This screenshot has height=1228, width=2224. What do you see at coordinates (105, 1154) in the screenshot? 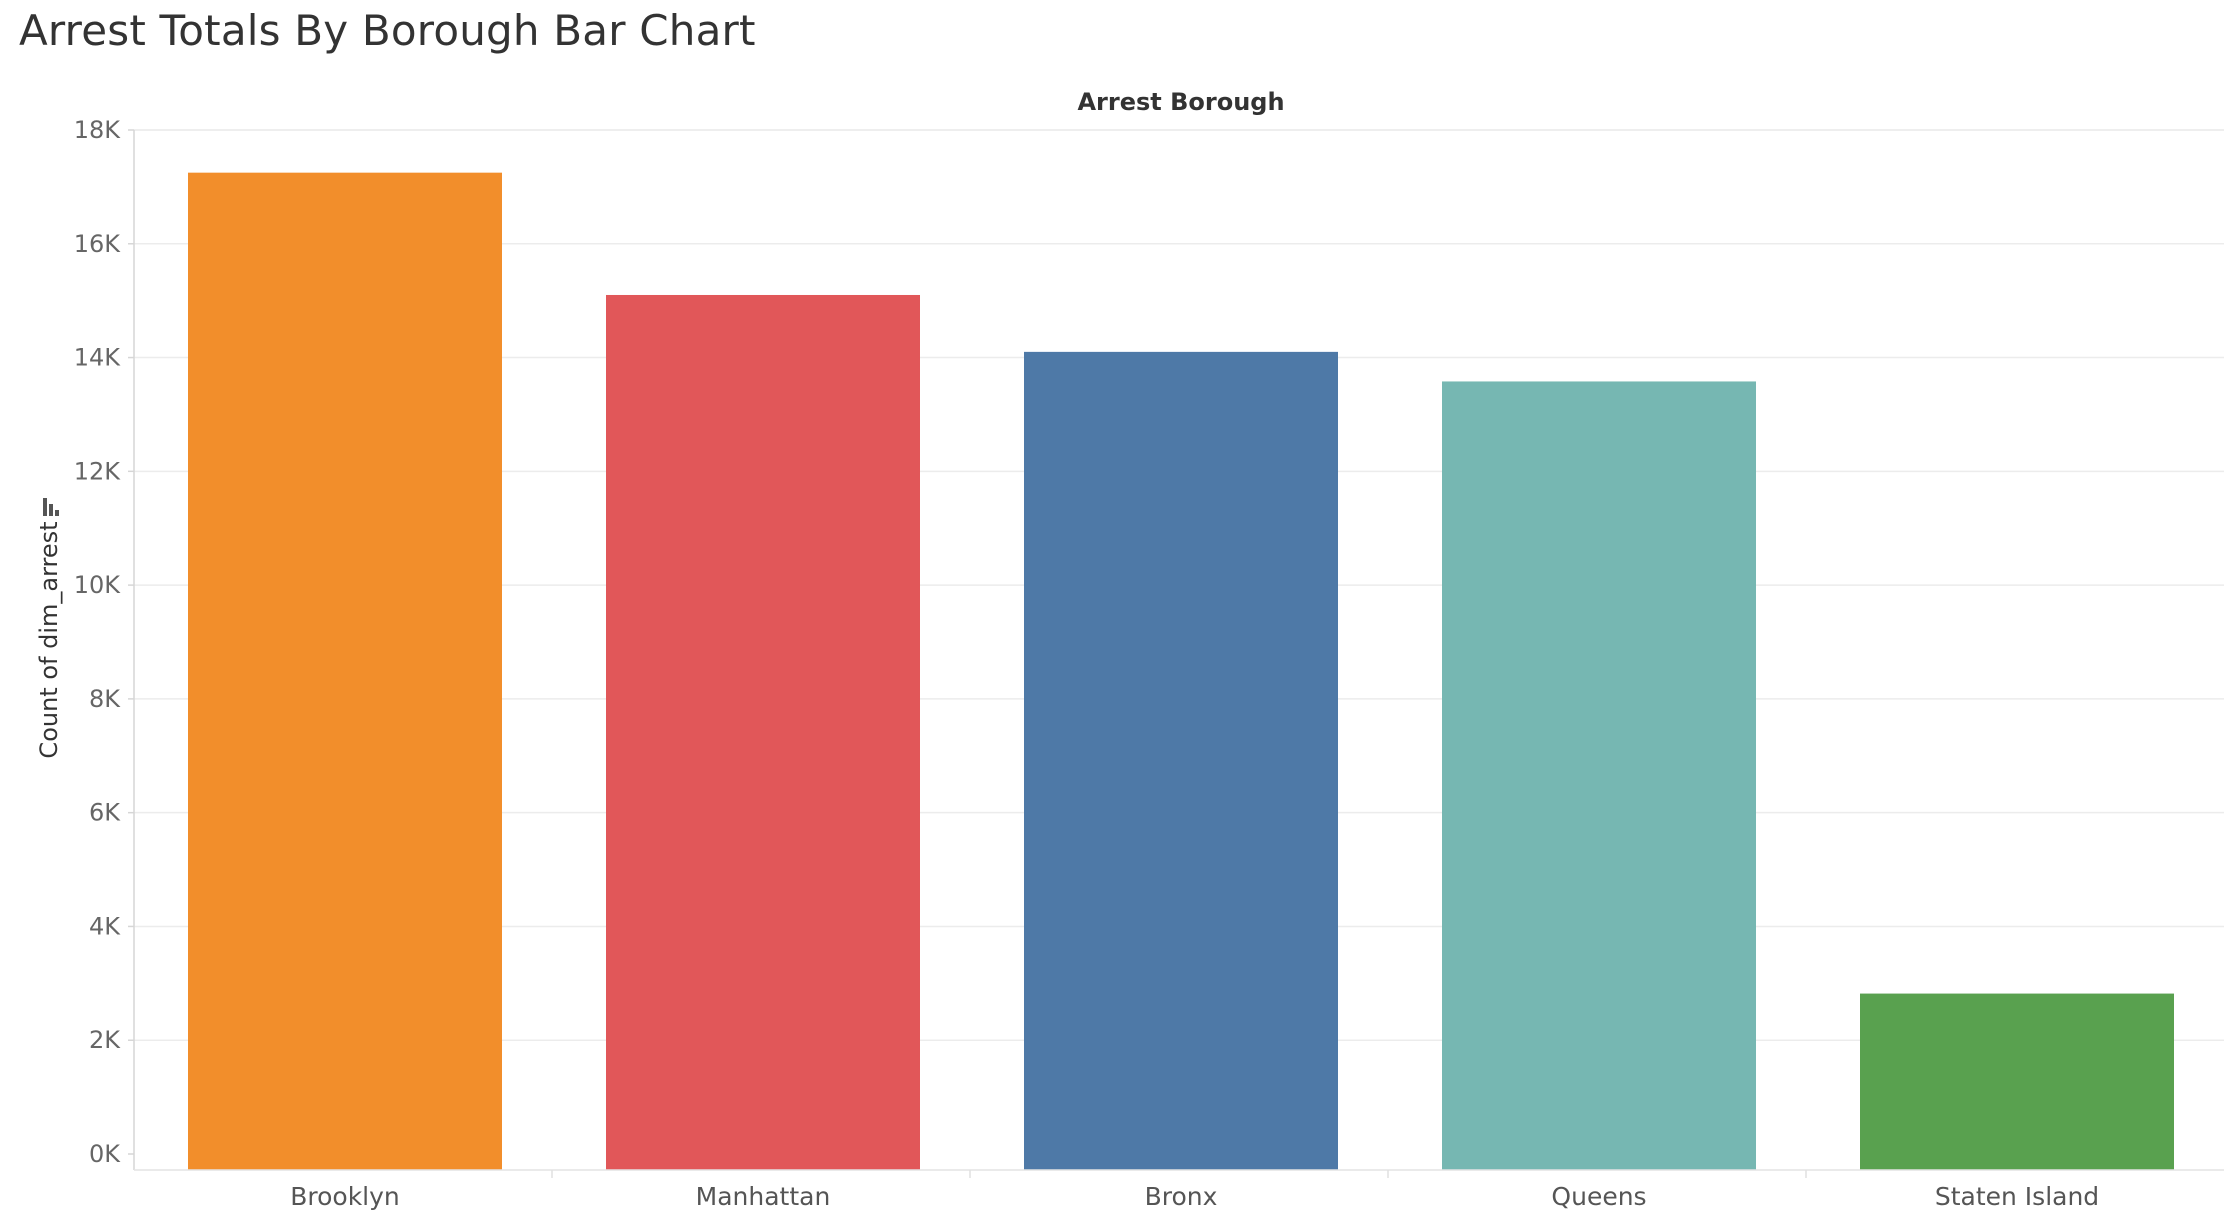
I see `y-tick-label: 0K` at bounding box center [105, 1154].